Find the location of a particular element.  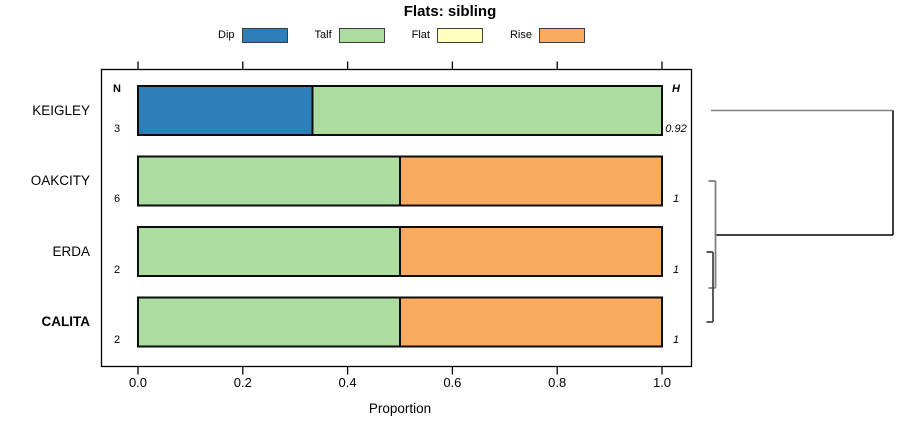

n-column-header: N is located at coordinates (117, 89).